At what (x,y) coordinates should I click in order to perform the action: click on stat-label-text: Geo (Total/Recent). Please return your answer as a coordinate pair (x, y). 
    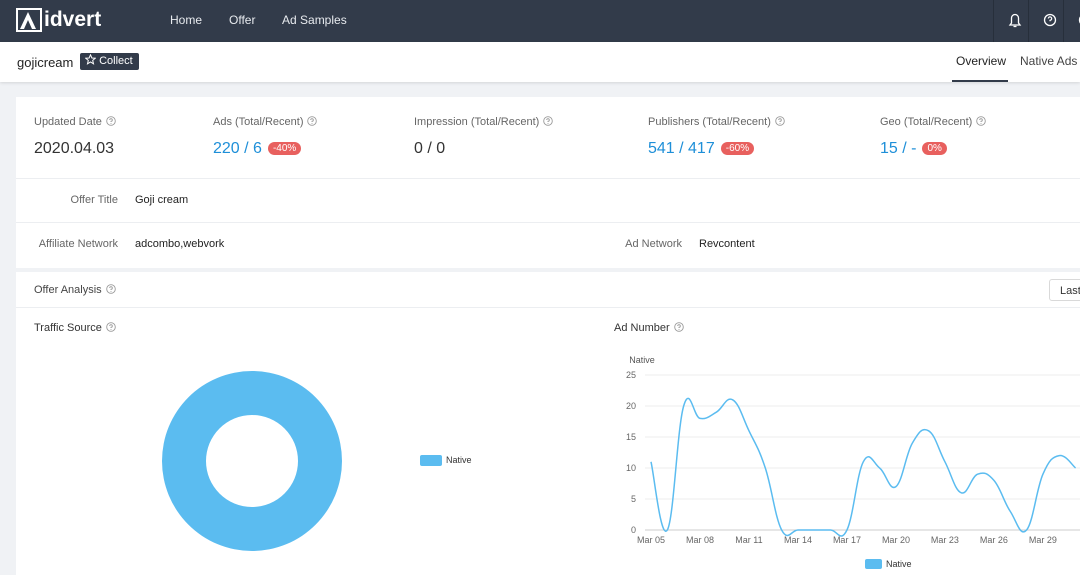
    Looking at the image, I should click on (926, 122).